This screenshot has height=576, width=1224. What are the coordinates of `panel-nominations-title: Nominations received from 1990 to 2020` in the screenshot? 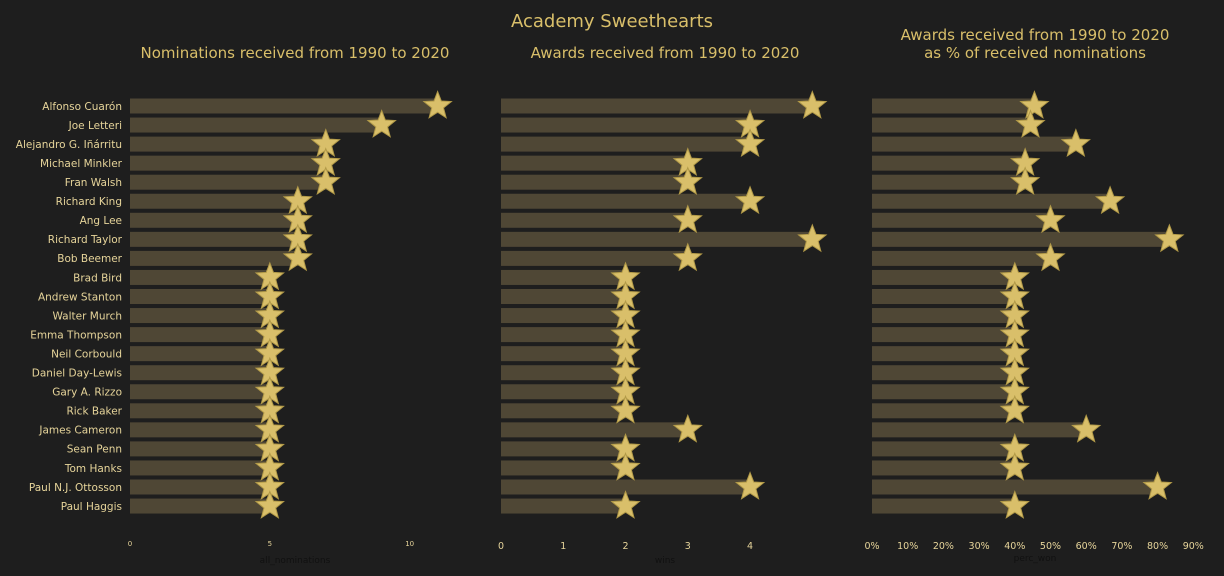 It's located at (295, 53).